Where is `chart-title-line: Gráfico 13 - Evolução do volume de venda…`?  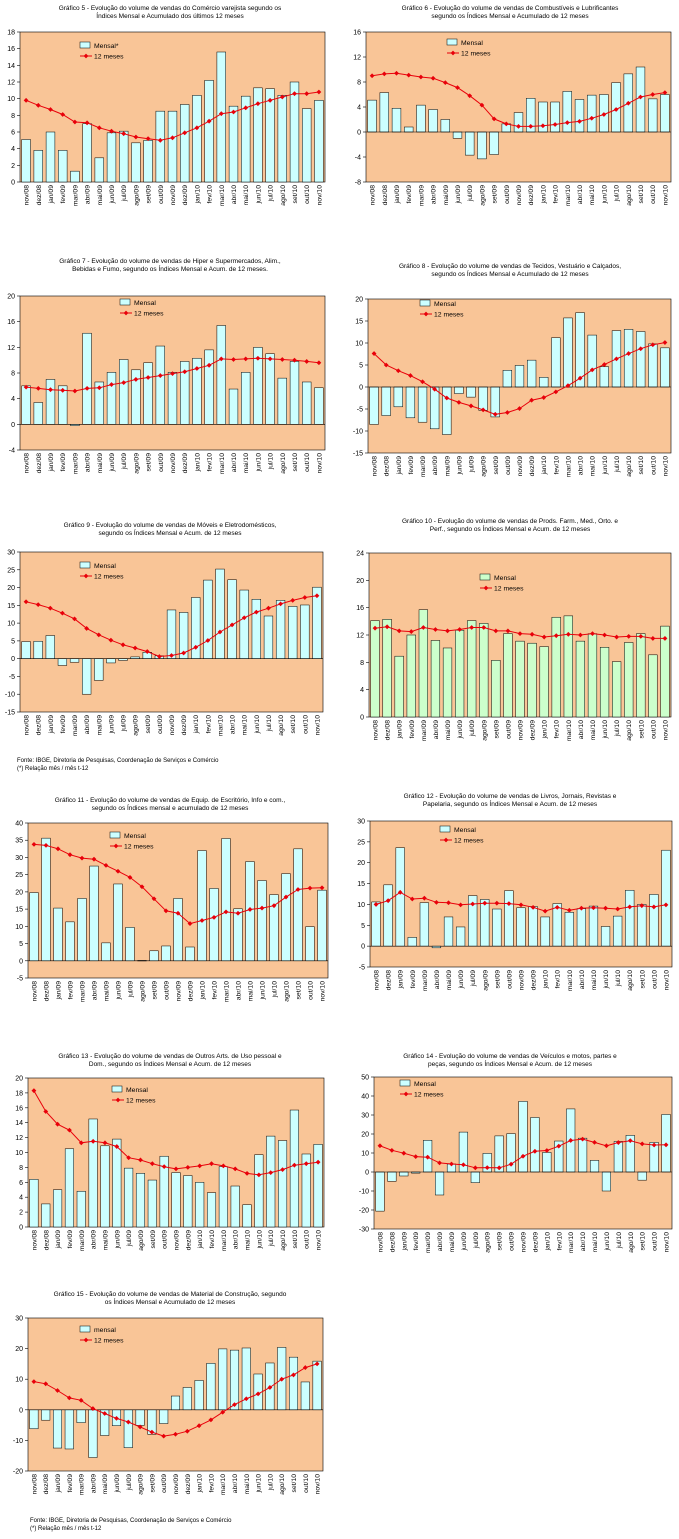
chart-title-line: Gráfico 13 - Evolução do volume de venda… is located at coordinates (170, 1056).